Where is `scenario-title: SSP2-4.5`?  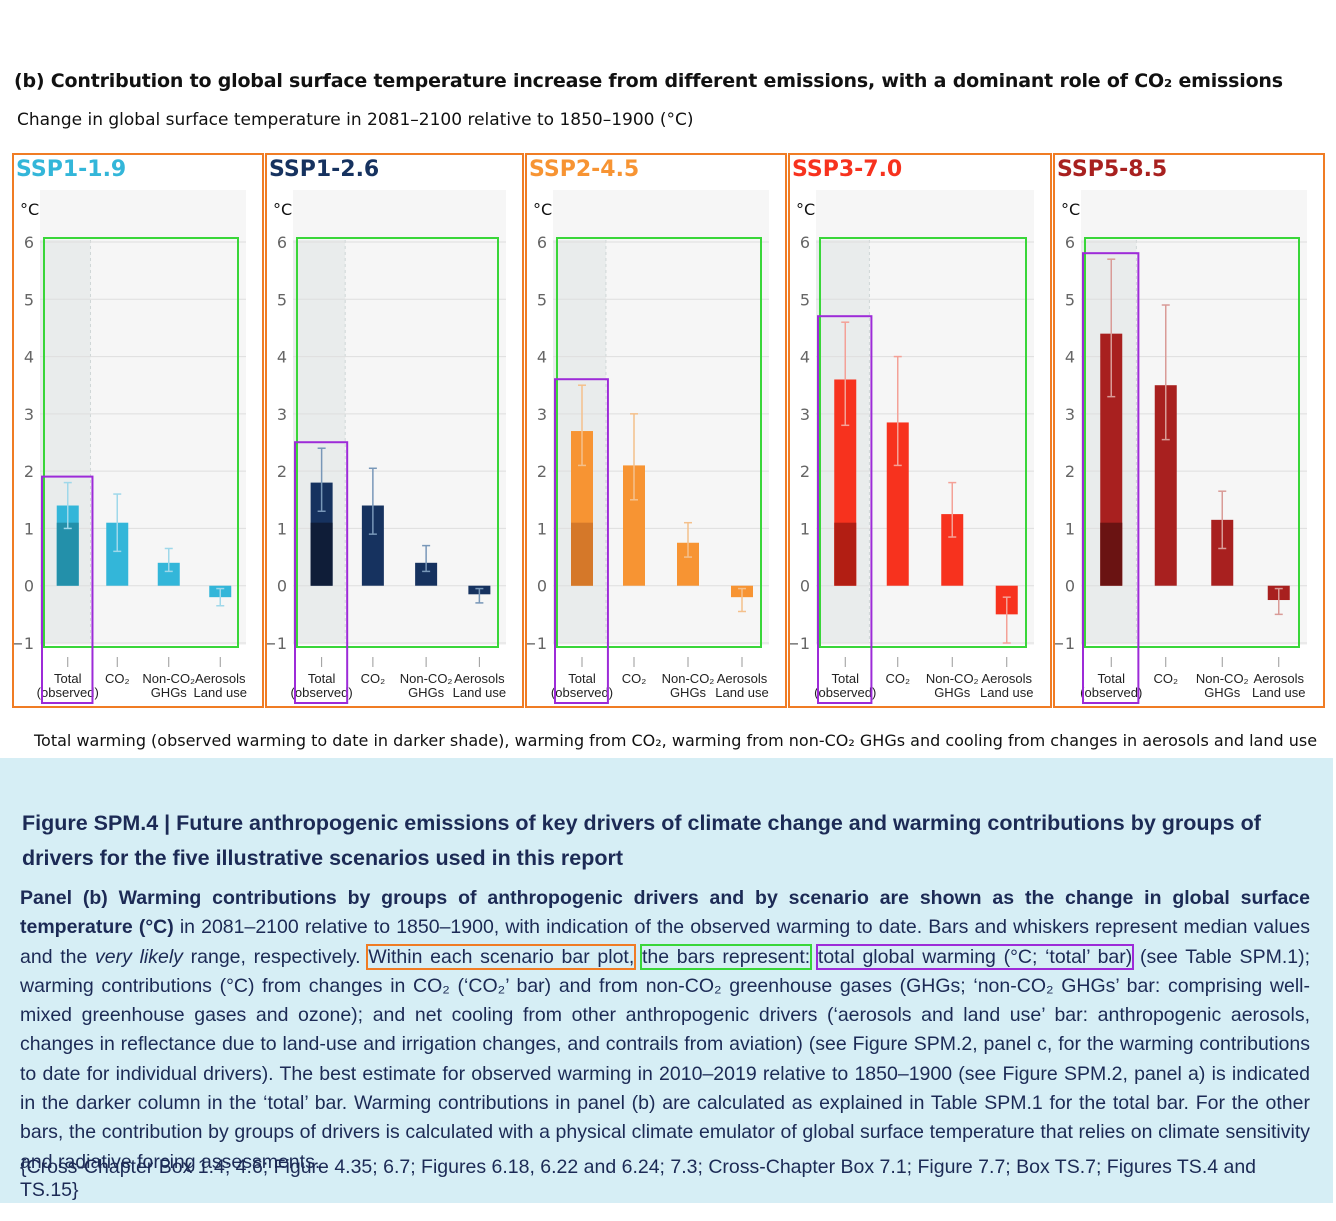
scenario-title: SSP2-4.5 is located at coordinates (584, 169).